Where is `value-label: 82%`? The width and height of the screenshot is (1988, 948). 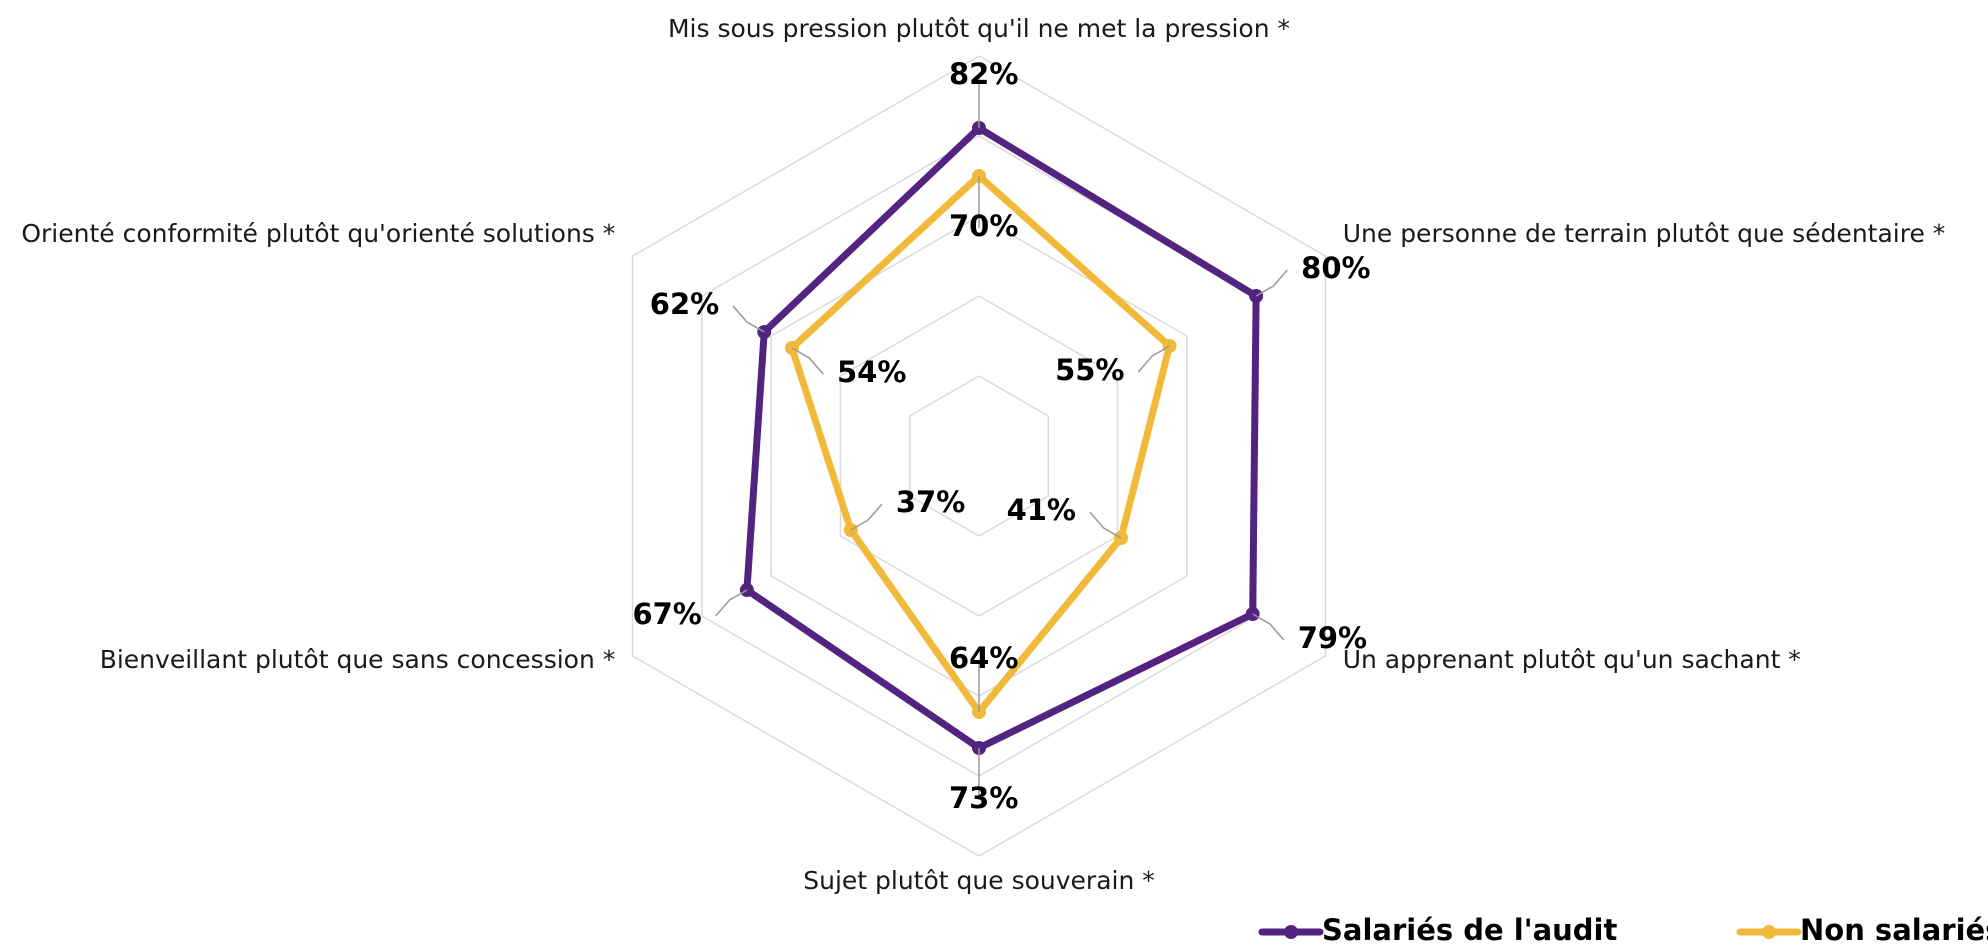 value-label: 82% is located at coordinates (983, 74).